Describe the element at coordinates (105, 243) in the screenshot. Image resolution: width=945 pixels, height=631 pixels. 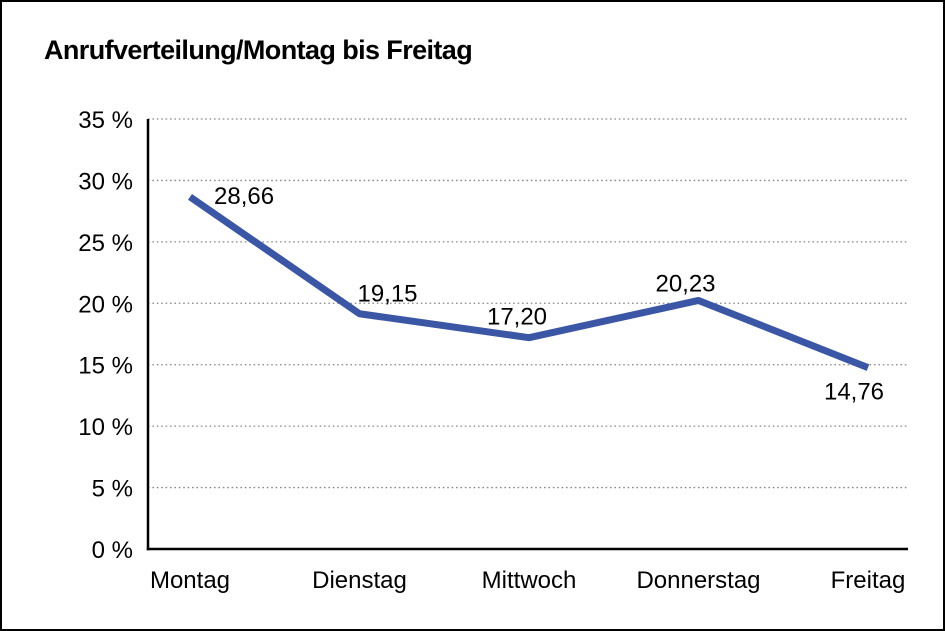
I see `y-tick-label: 25 %` at that location.